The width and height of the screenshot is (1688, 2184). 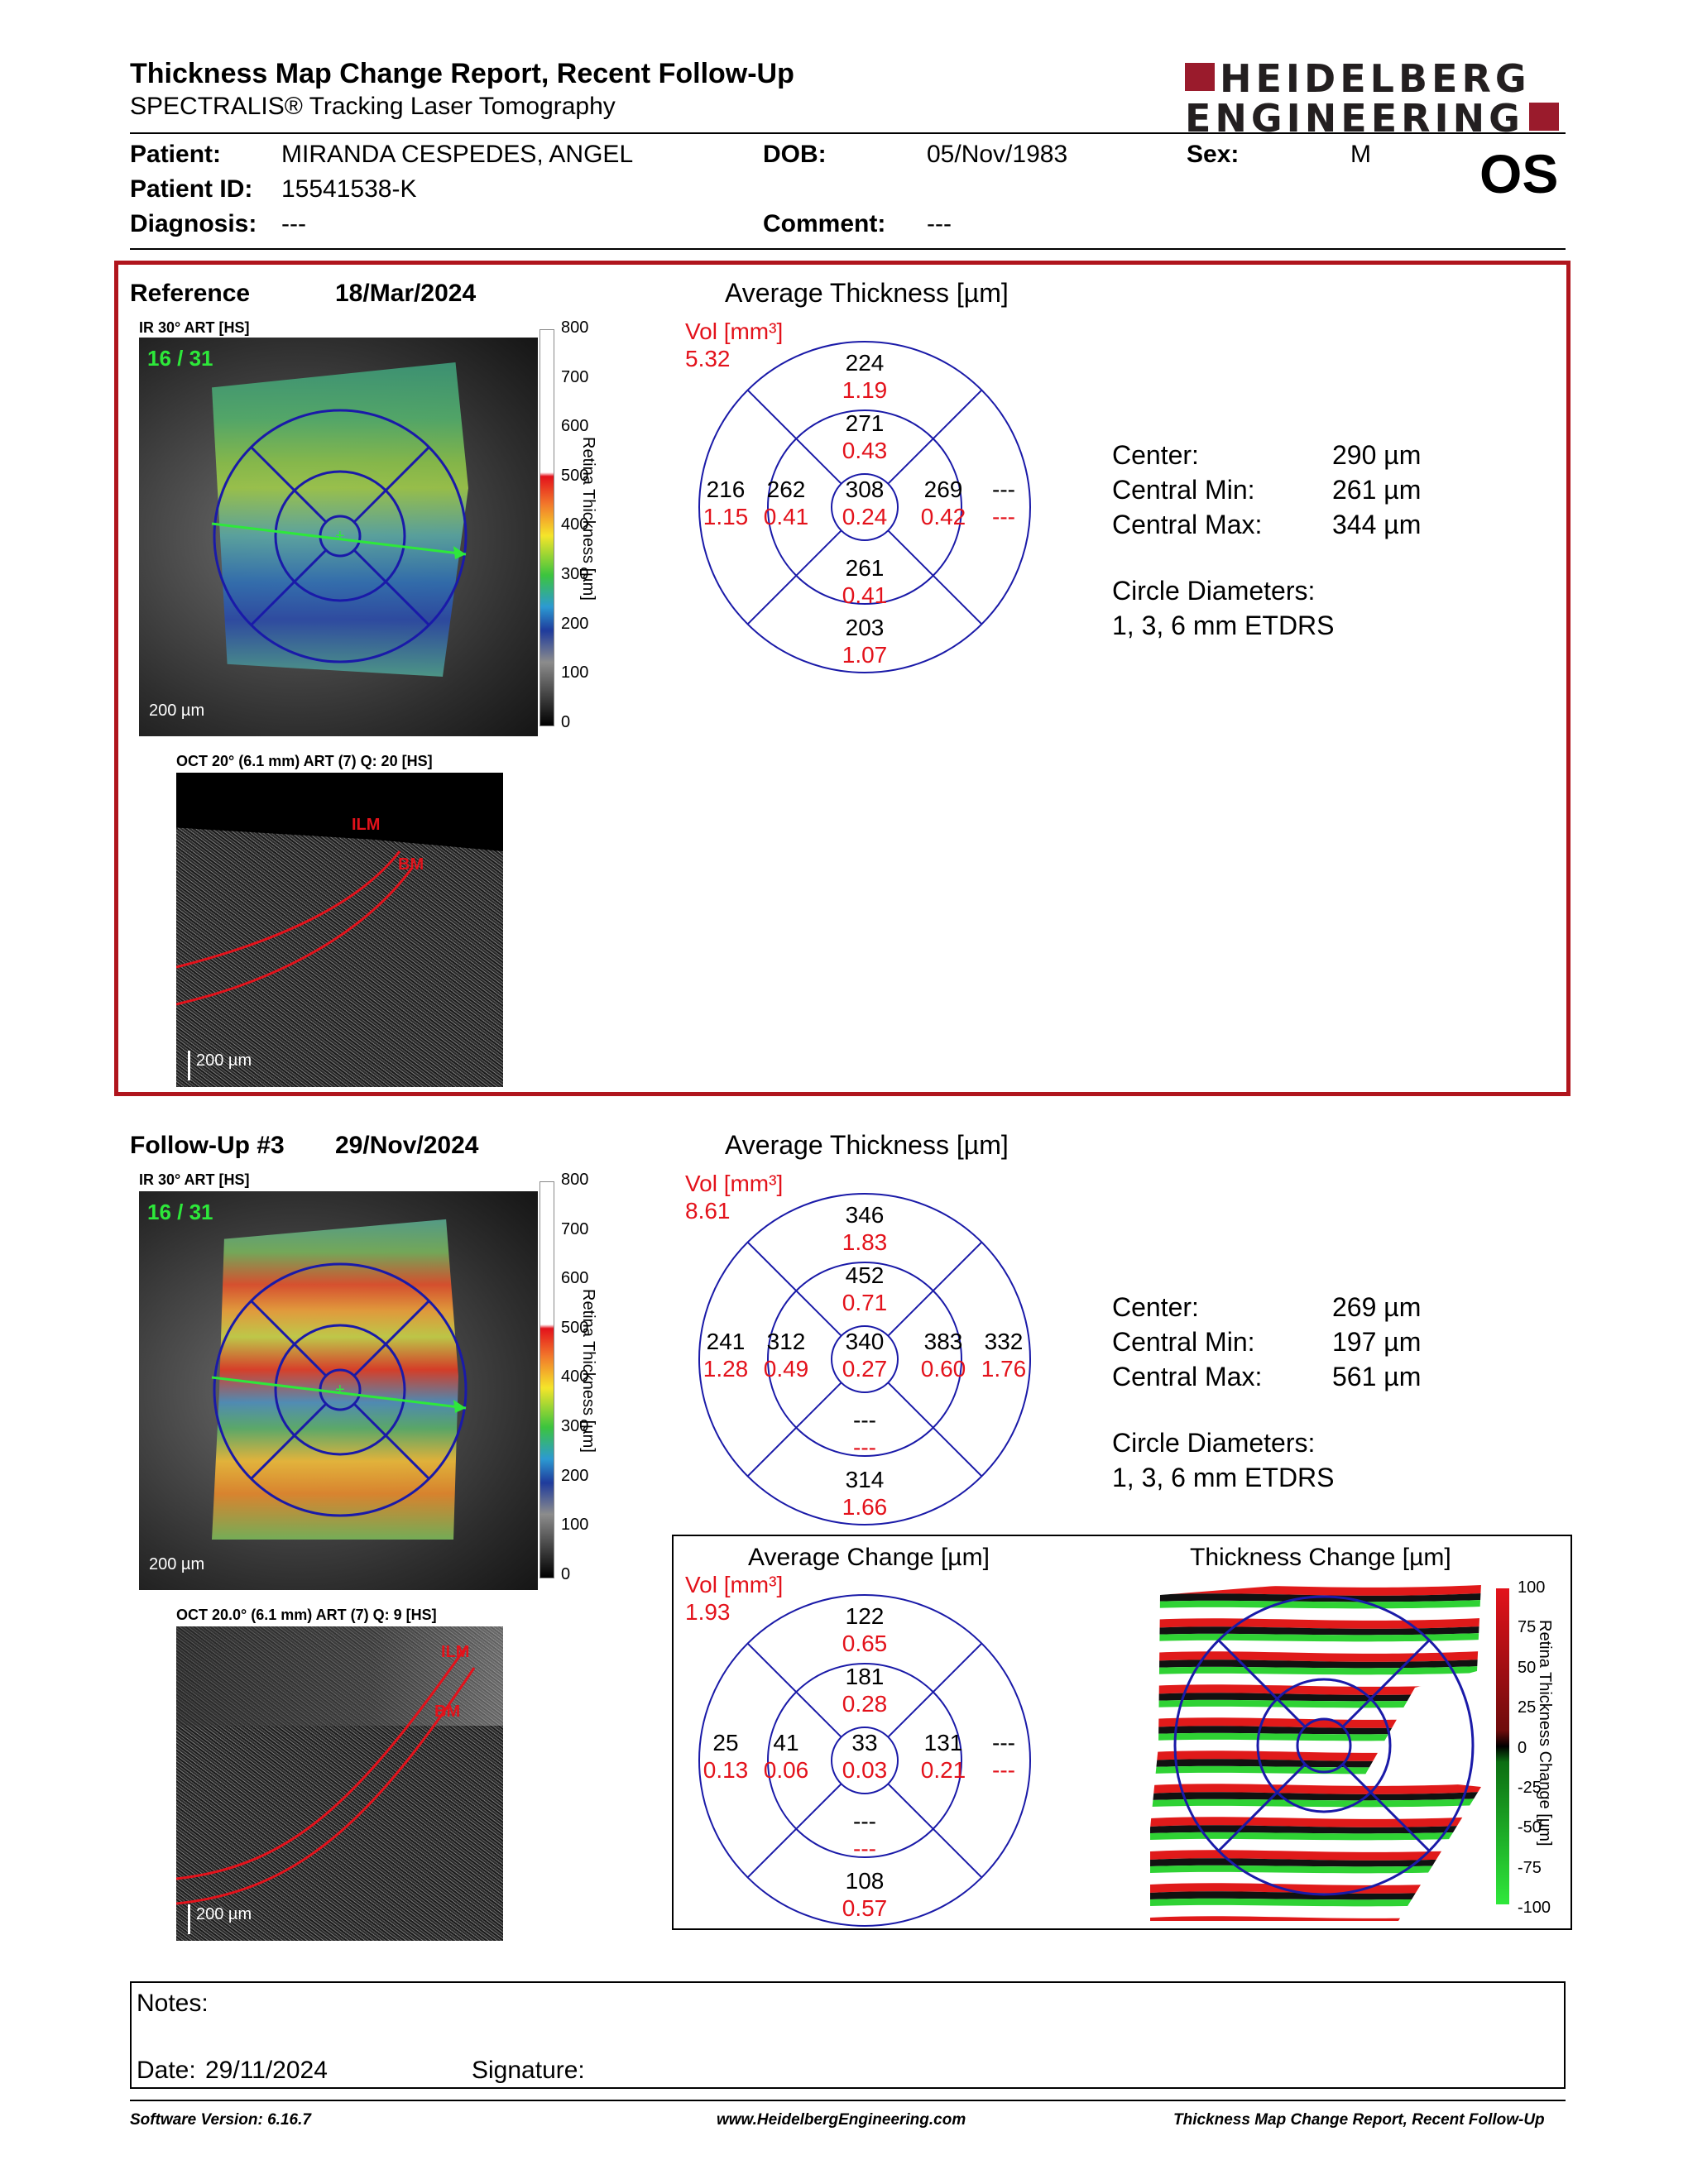 I want to click on fu-center-volume: 0.27, so click(x=865, y=1369).